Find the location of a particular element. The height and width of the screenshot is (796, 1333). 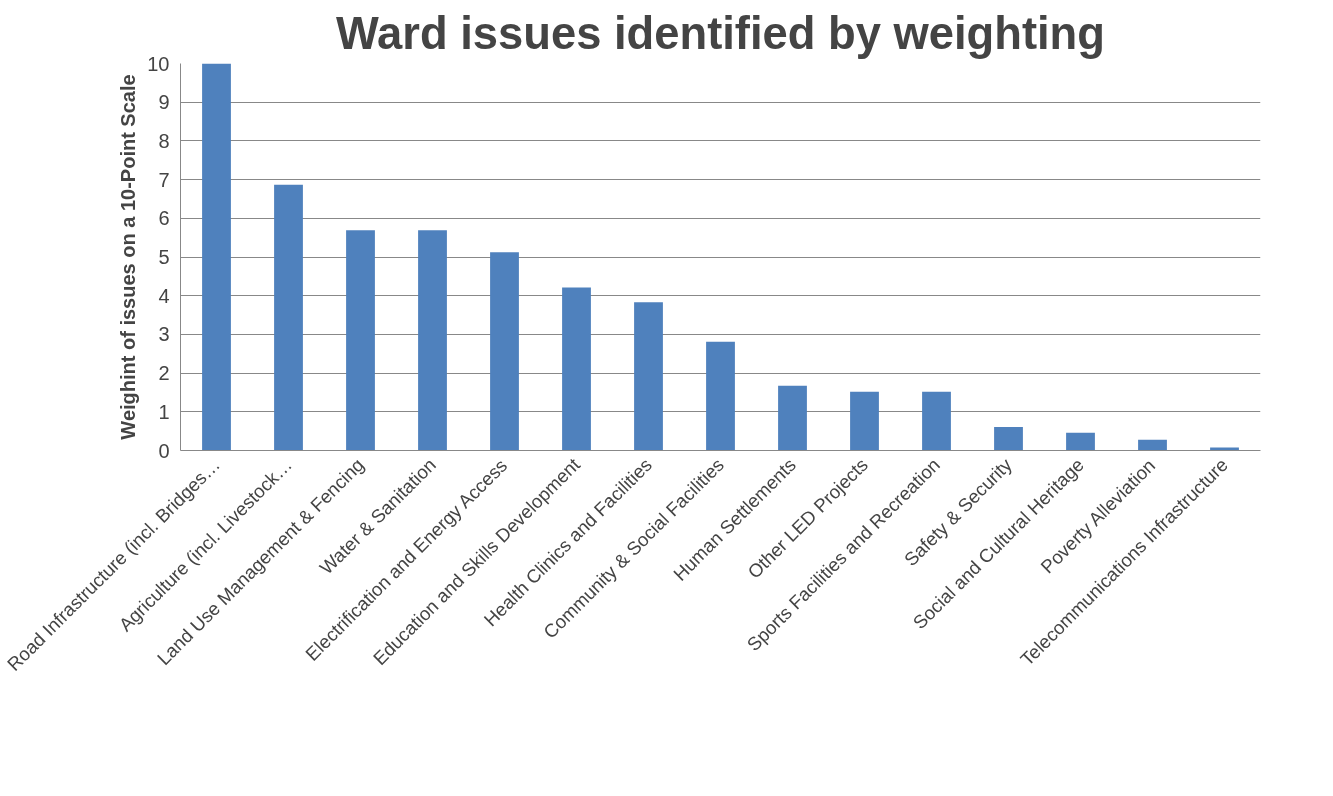

y-tick-label: 1 is located at coordinates (164, 411).